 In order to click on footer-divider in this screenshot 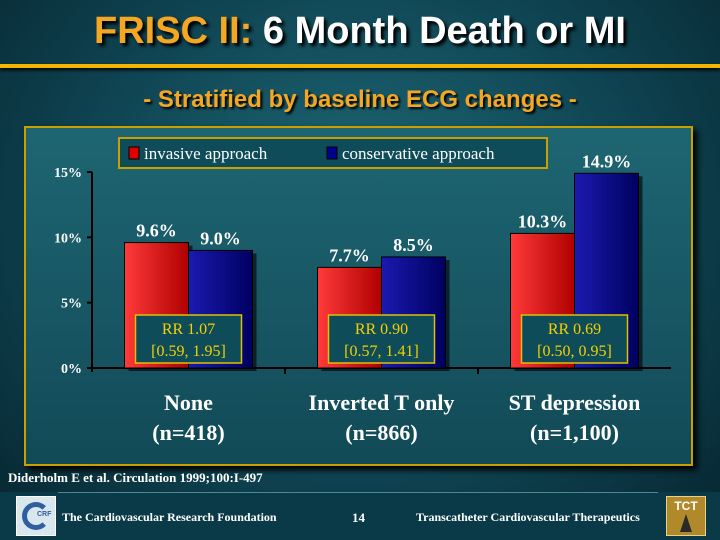, I will do `click(358, 492)`.